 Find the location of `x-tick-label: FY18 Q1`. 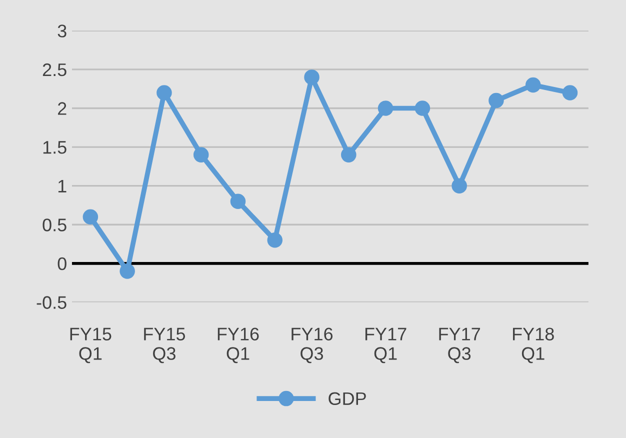

x-tick-label: FY18 Q1 is located at coordinates (533, 346).